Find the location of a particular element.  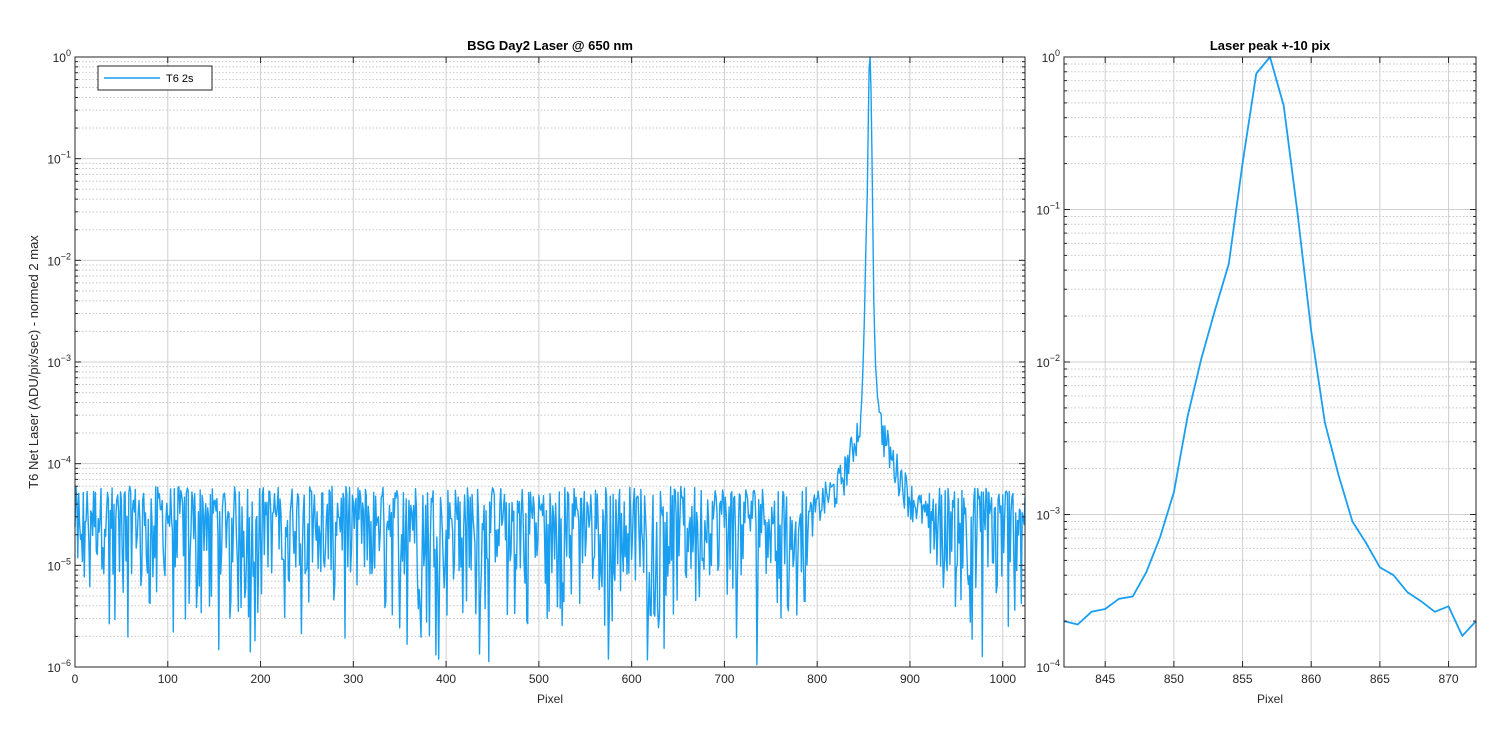

legend-entry-label: T6 2s is located at coordinates (180, 79).